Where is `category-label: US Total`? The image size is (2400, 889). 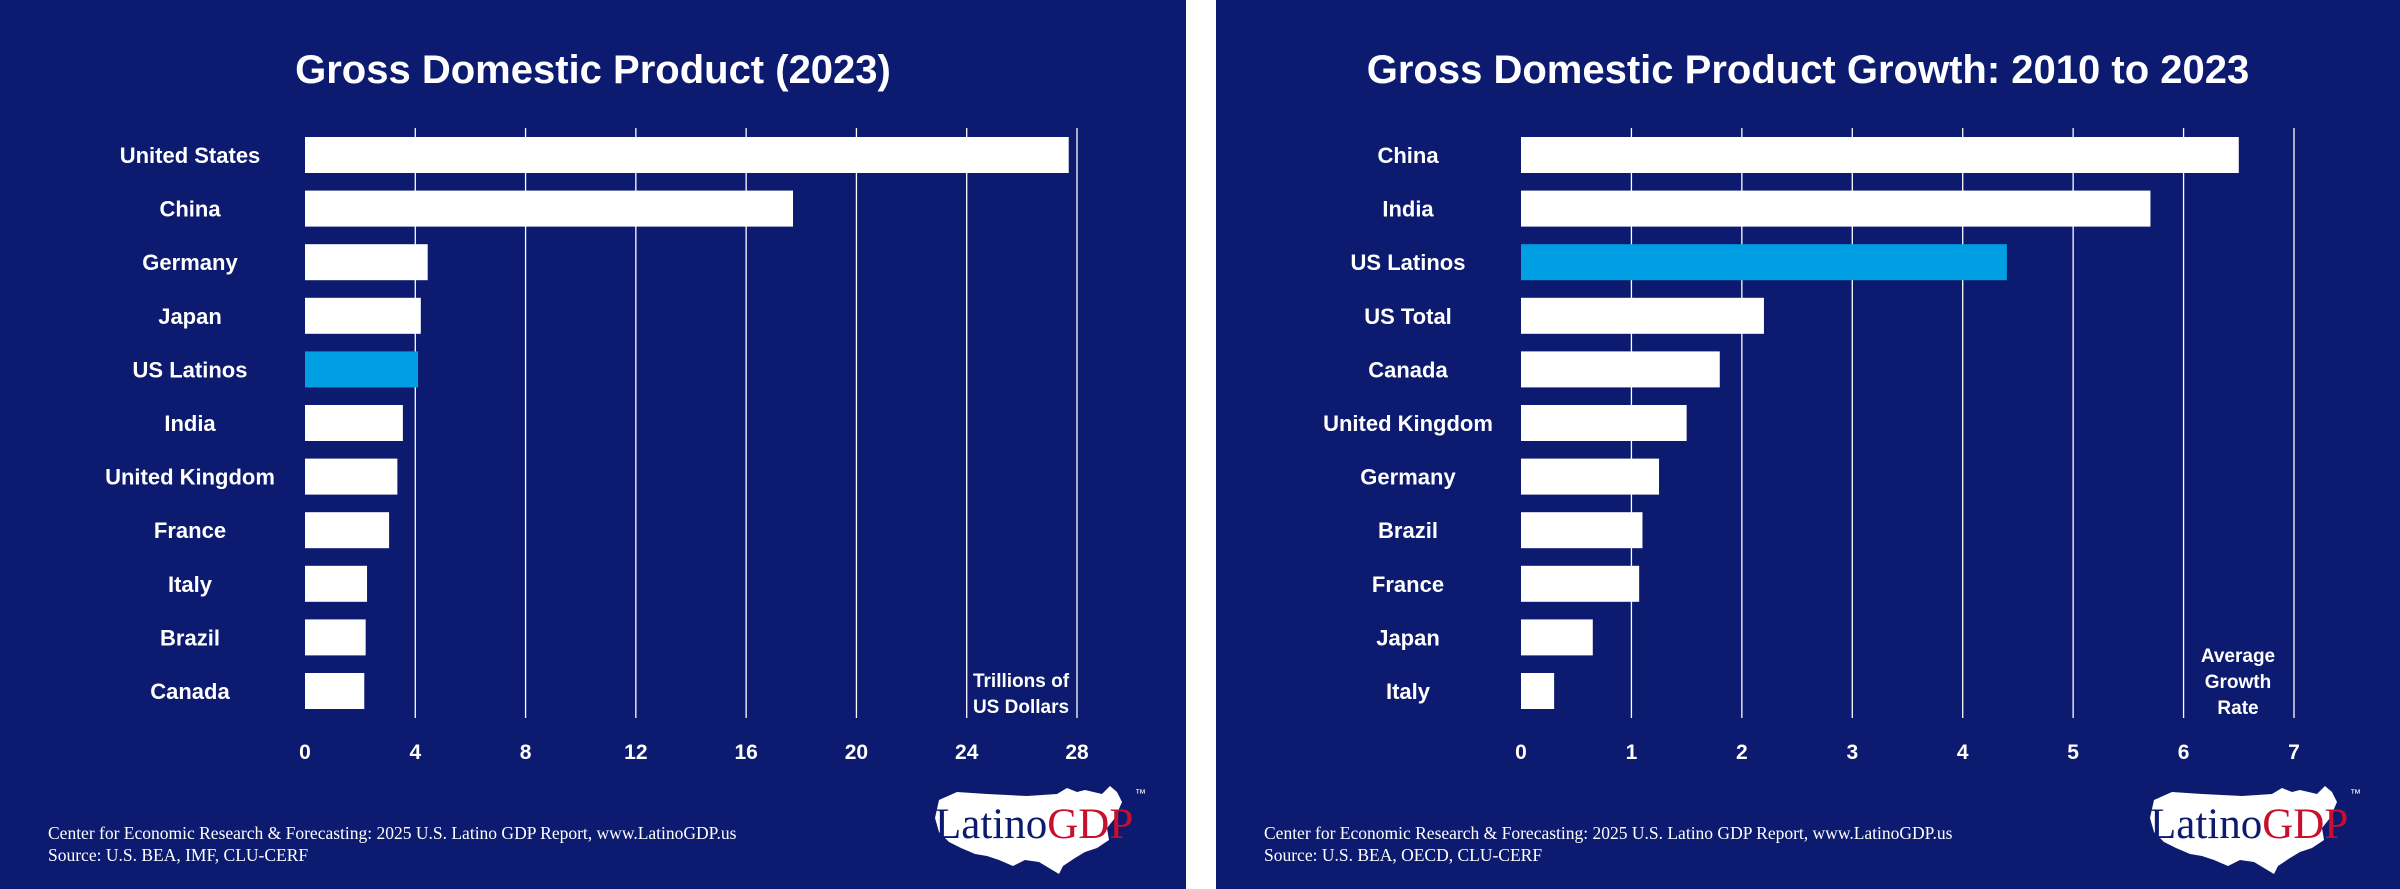 category-label: US Total is located at coordinates (1408, 316).